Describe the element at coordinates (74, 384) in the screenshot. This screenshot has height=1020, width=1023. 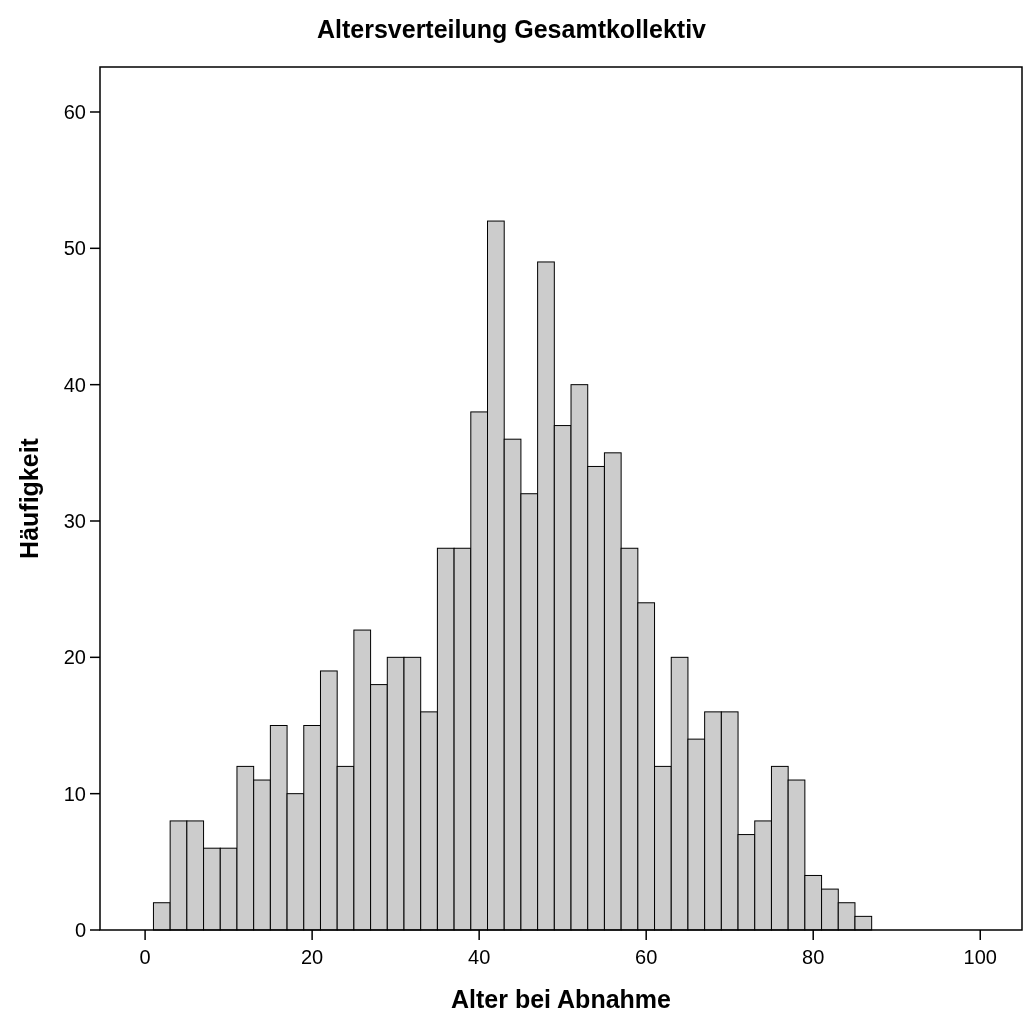
I see `y-tick-label: 40` at that location.